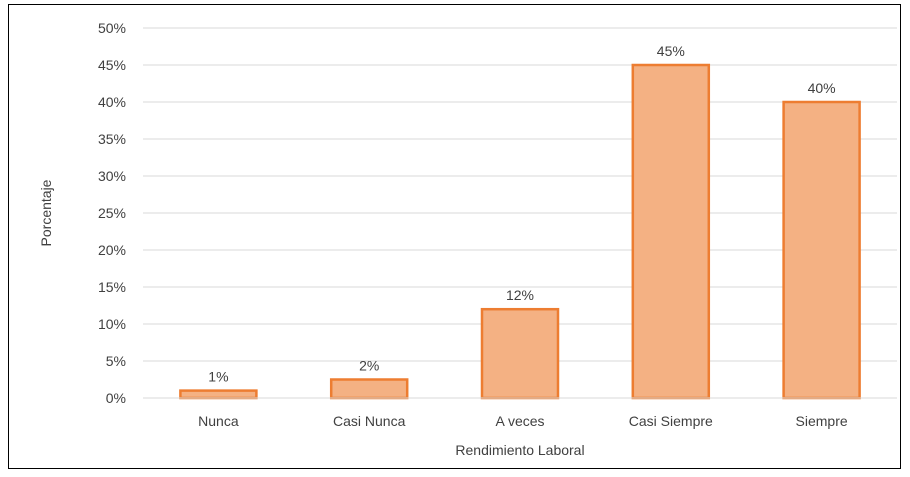 This screenshot has width=910, height=477. What do you see at coordinates (112, 287) in the screenshot?
I see `y-tick-label: 15%` at bounding box center [112, 287].